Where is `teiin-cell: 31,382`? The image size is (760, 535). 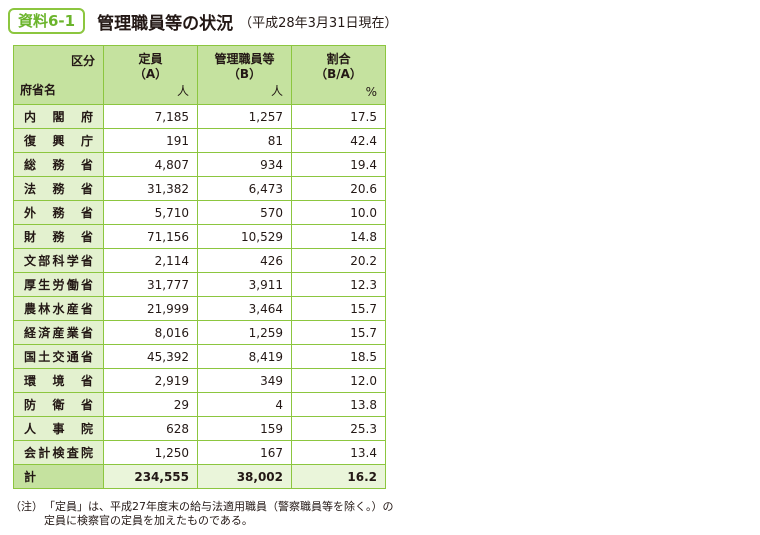 teiin-cell: 31,382 is located at coordinates (150, 188).